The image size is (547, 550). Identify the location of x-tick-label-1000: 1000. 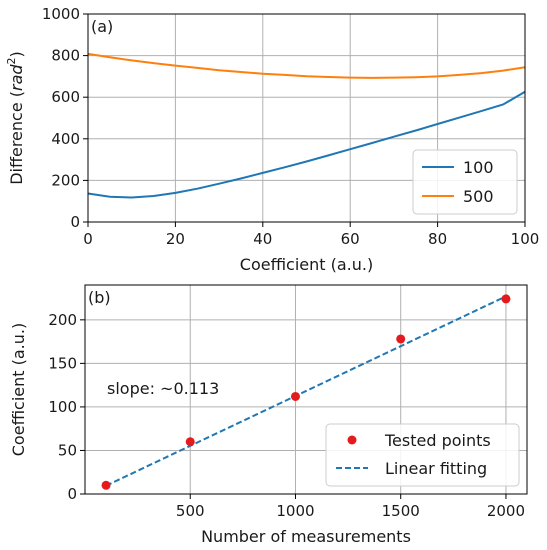
(295, 511).